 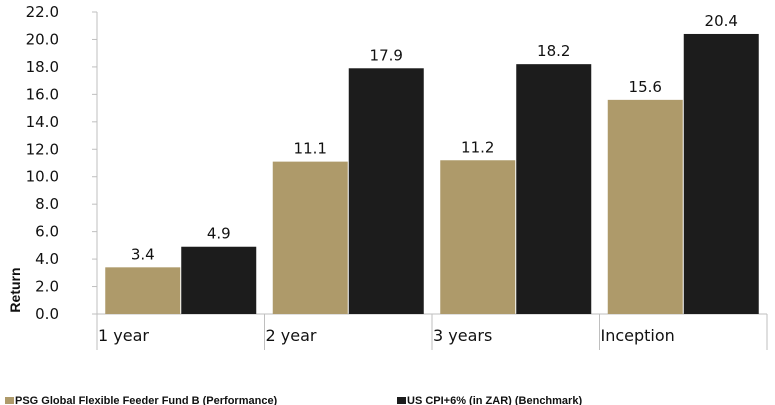 What do you see at coordinates (47, 259) in the screenshot?
I see `y-tick-label: 4.0` at bounding box center [47, 259].